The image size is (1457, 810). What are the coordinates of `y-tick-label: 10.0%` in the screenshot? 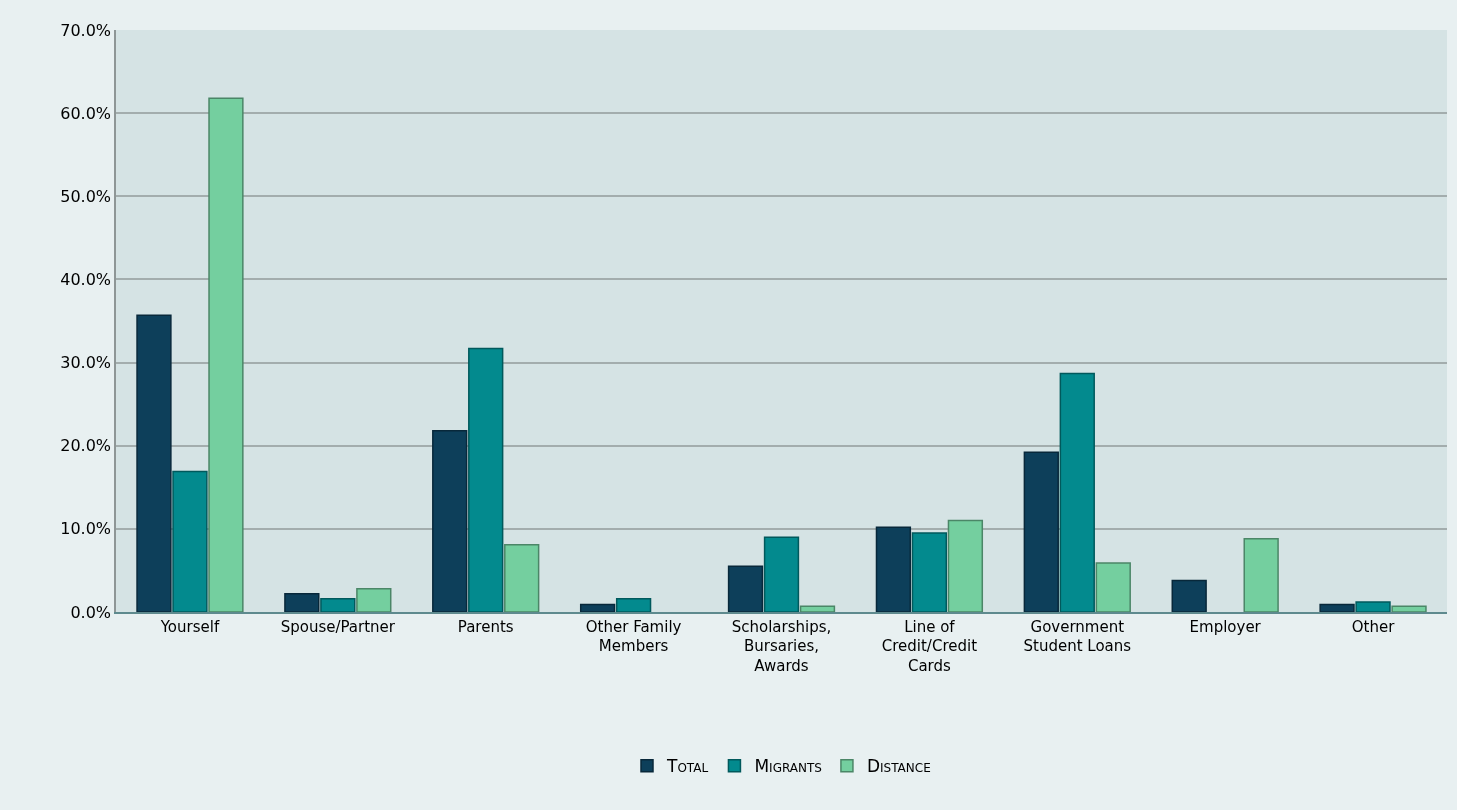 It's located at (86, 529).